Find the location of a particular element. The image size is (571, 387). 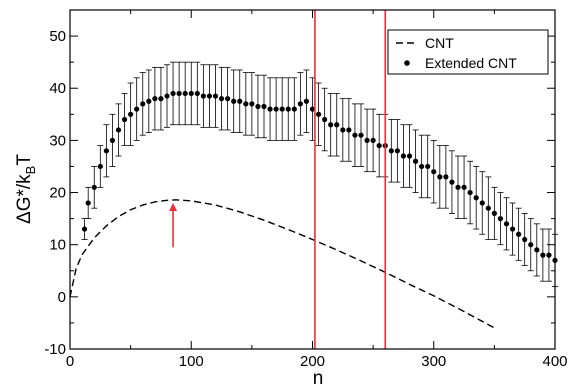

y-tick-label: 10 is located at coordinates (57, 245).